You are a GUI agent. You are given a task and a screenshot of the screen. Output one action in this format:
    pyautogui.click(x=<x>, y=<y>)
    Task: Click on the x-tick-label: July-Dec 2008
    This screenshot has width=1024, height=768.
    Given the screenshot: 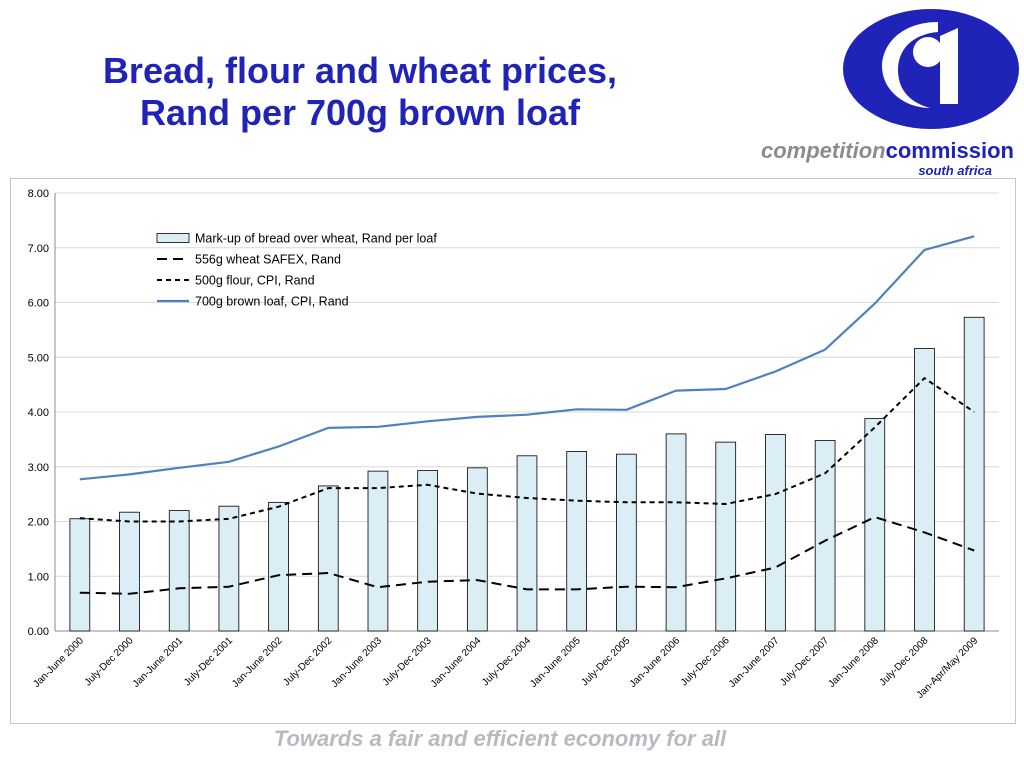 What is the action you would take?
    pyautogui.click(x=904, y=661)
    